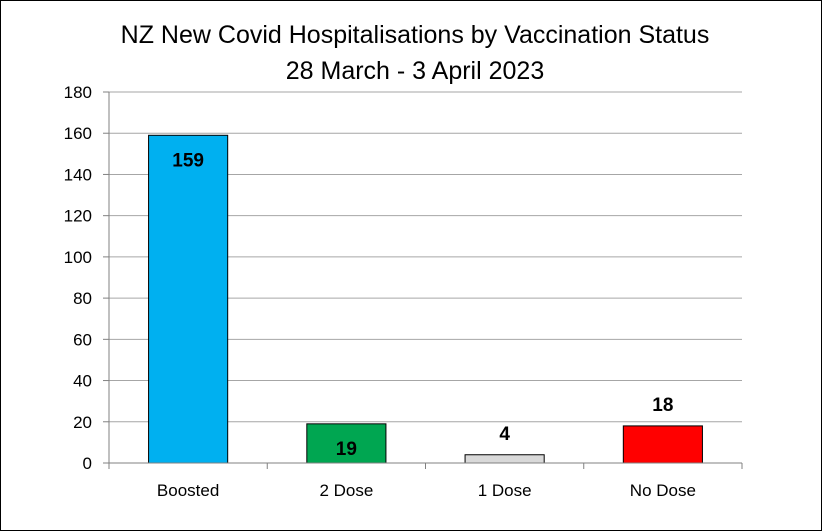 Image resolution: width=822 pixels, height=531 pixels. I want to click on bar-boosted, so click(188, 299).